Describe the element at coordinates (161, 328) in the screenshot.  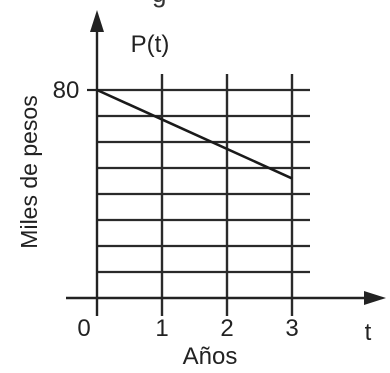
I see `x-tick-label: 1` at that location.